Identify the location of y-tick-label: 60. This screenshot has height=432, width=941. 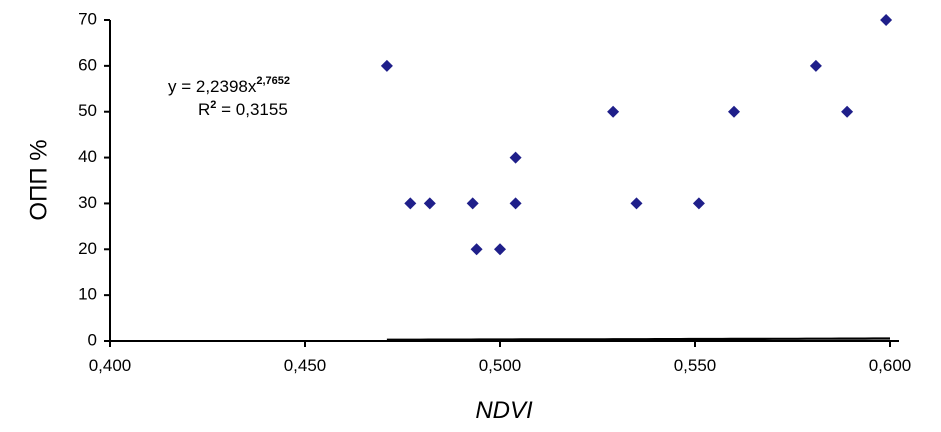
(87, 64).